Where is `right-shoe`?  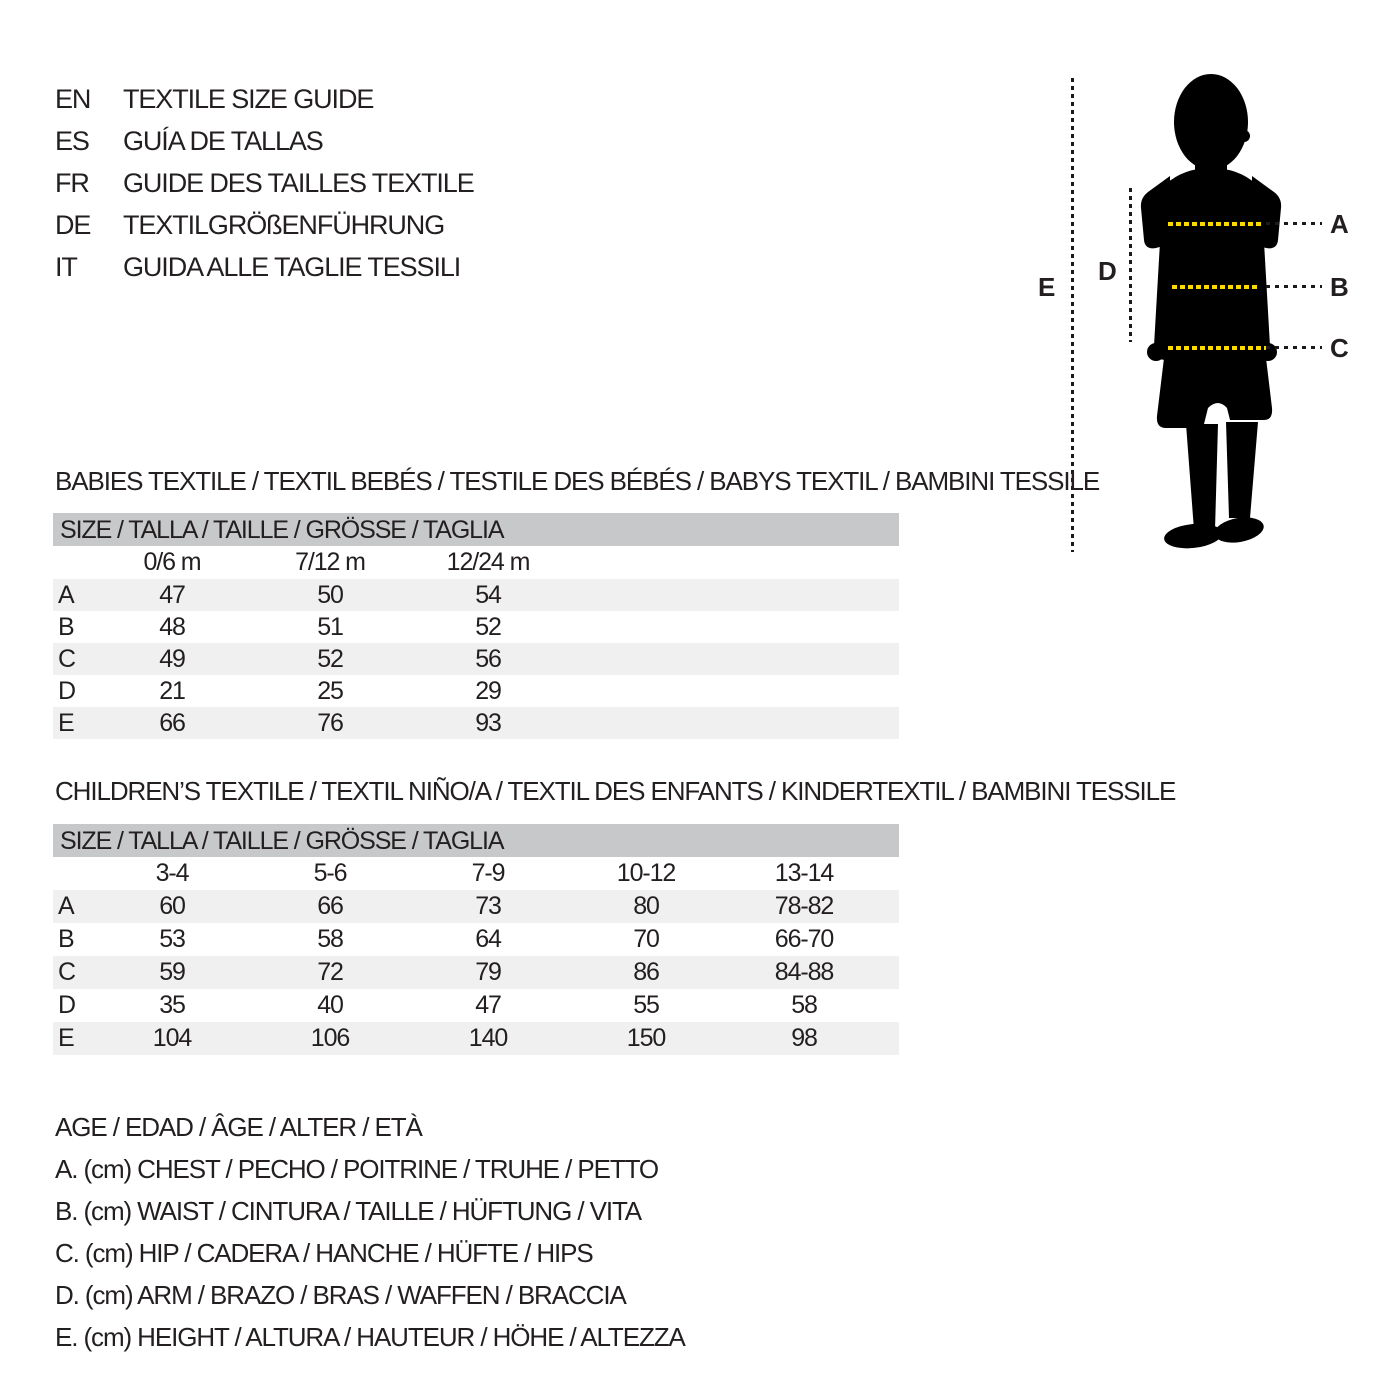
right-shoe is located at coordinates (1239, 530).